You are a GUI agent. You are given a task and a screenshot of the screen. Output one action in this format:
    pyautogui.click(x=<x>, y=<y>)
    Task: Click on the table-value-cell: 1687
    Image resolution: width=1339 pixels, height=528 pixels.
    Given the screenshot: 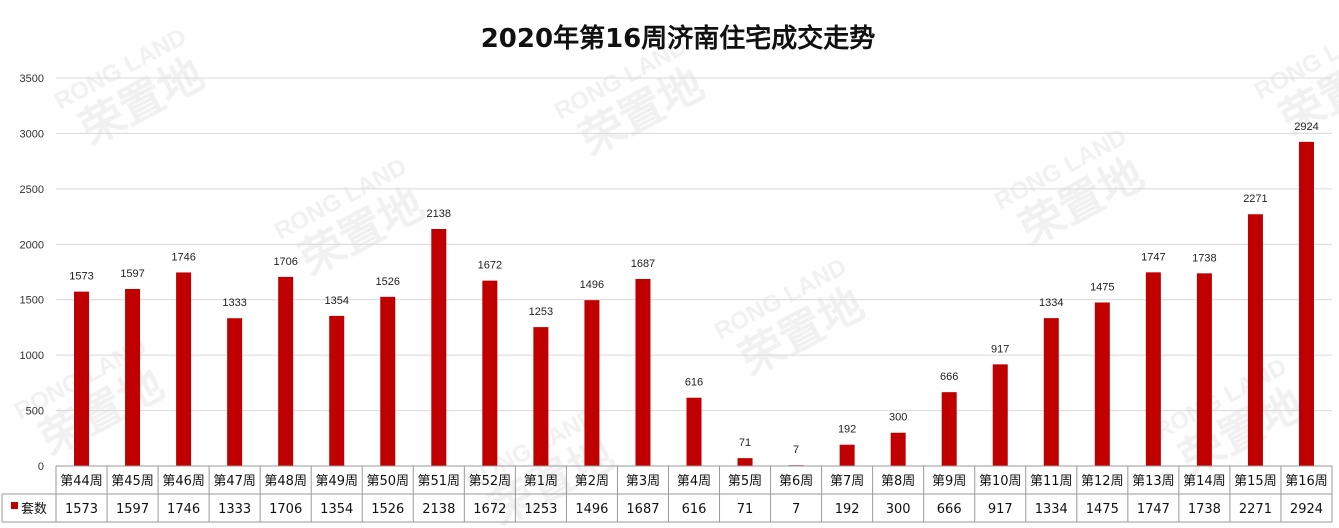 What is the action you would take?
    pyautogui.click(x=642, y=509)
    